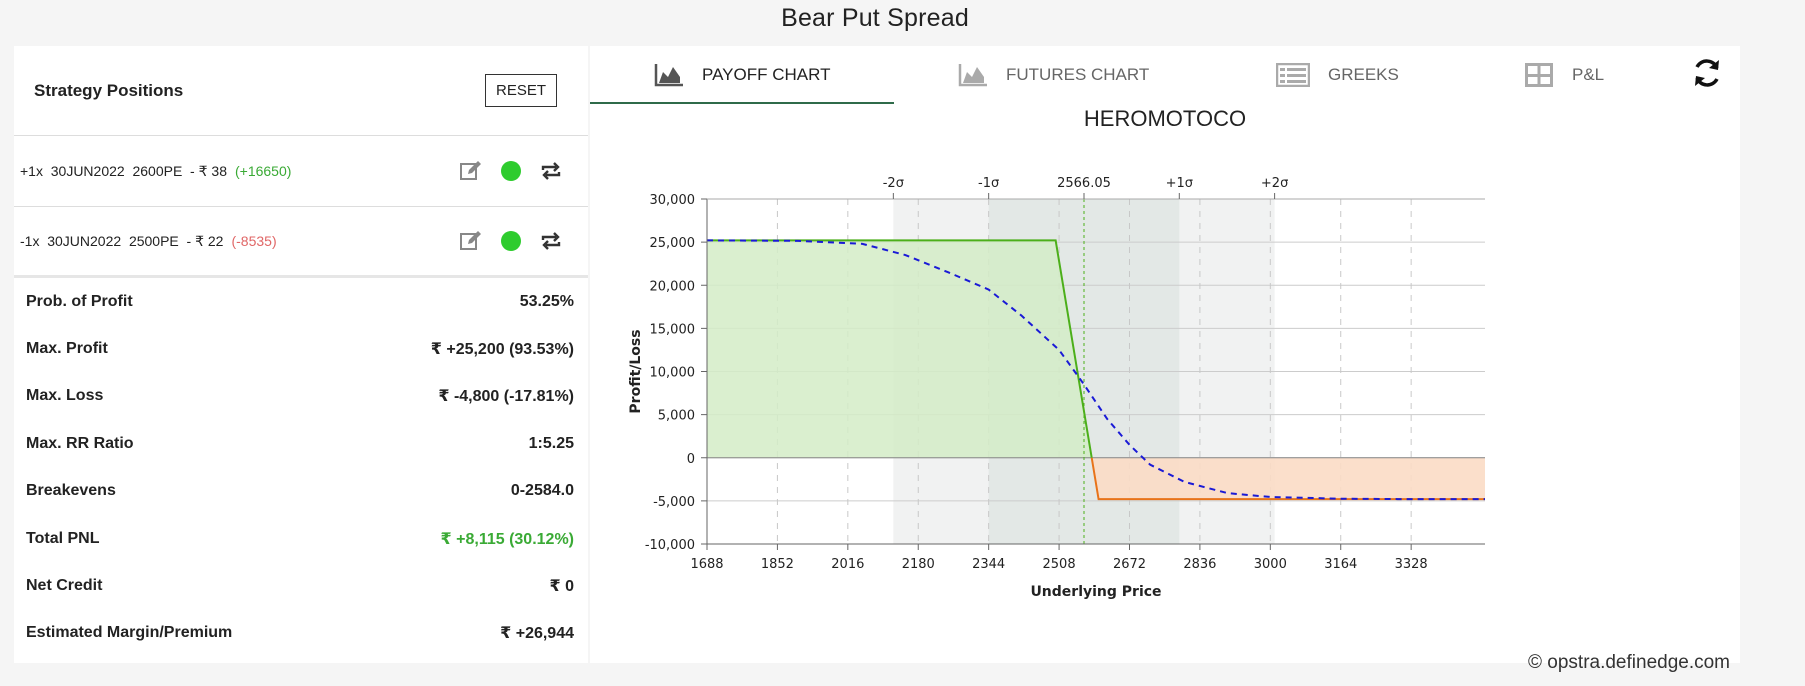  I want to click on metric-total-pnl: Total PNL ₹ +8,115 (30.12%), so click(300, 538).